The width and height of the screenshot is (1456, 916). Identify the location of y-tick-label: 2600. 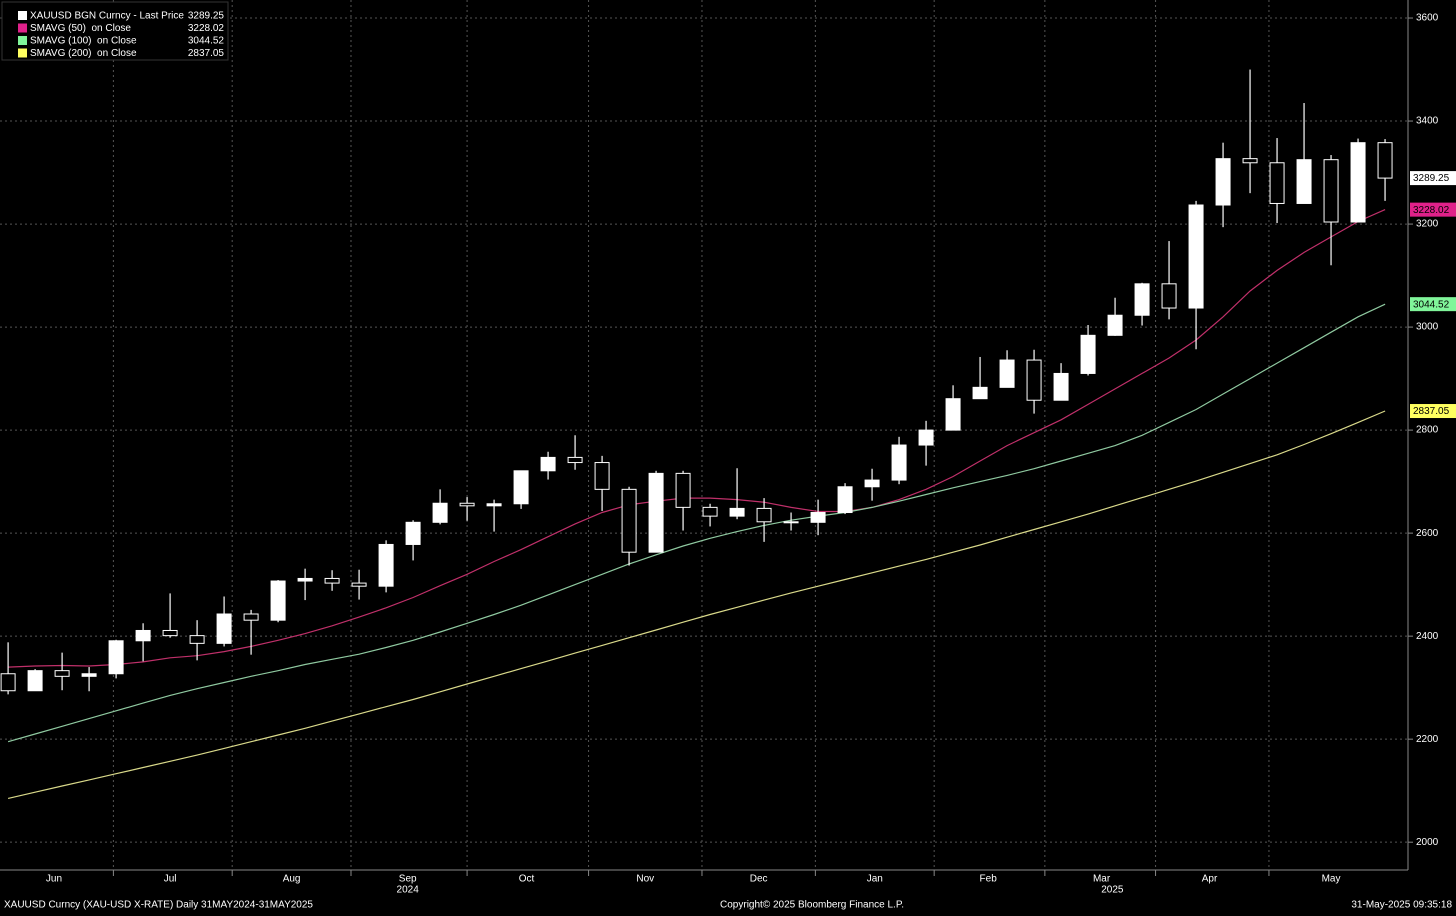
(1427, 533).